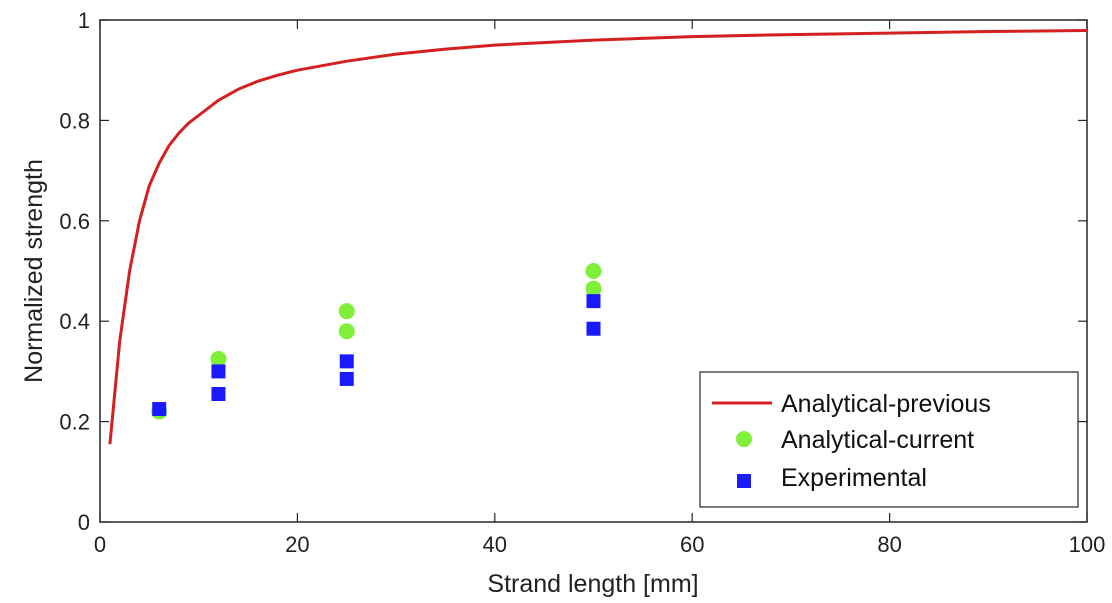 This screenshot has width=1112, height=603. Describe the element at coordinates (84, 522) in the screenshot. I see `y-tick-label: 0` at that location.